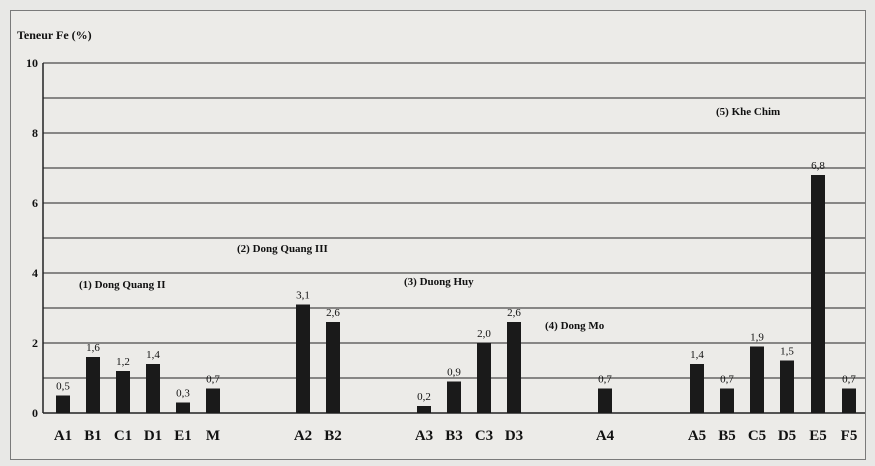 The height and width of the screenshot is (466, 875). What do you see at coordinates (123, 392) in the screenshot?
I see `bar-c1` at bounding box center [123, 392].